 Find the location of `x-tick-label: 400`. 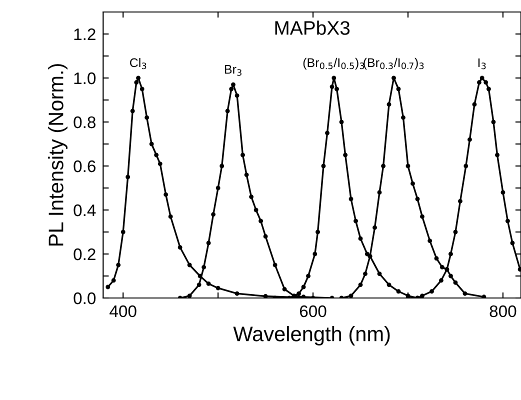

x-tick-label: 400 is located at coordinates (123, 311).